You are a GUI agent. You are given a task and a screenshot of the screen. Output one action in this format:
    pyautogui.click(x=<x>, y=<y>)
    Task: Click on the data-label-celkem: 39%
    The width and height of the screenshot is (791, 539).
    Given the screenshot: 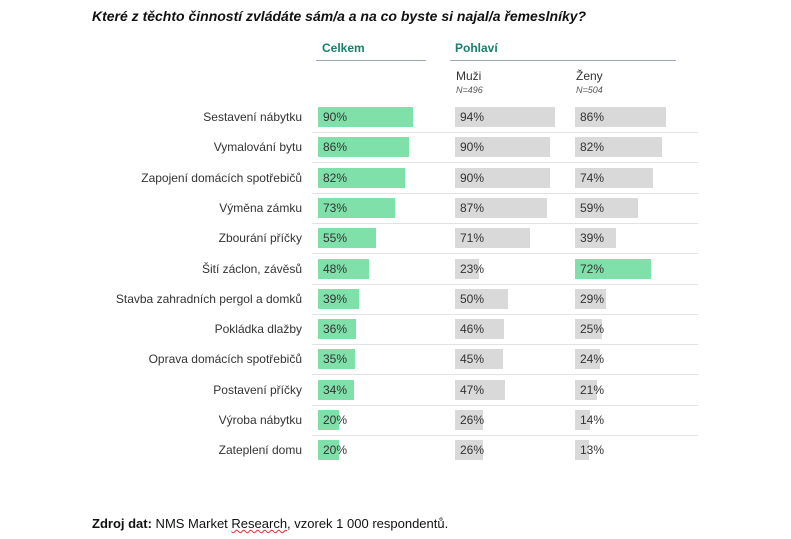 What is the action you would take?
    pyautogui.click(x=335, y=298)
    